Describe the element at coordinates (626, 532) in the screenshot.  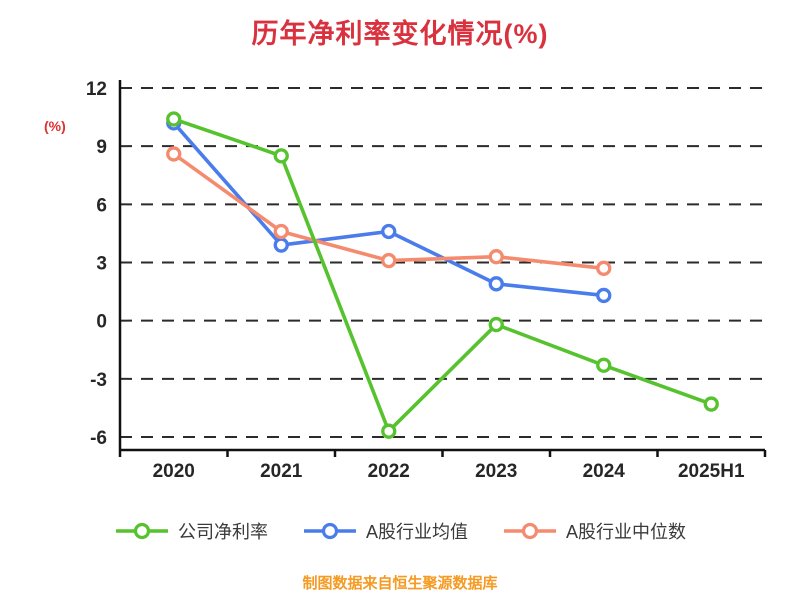
I see `legend-label-industry-median: A股行业中位数` at that location.